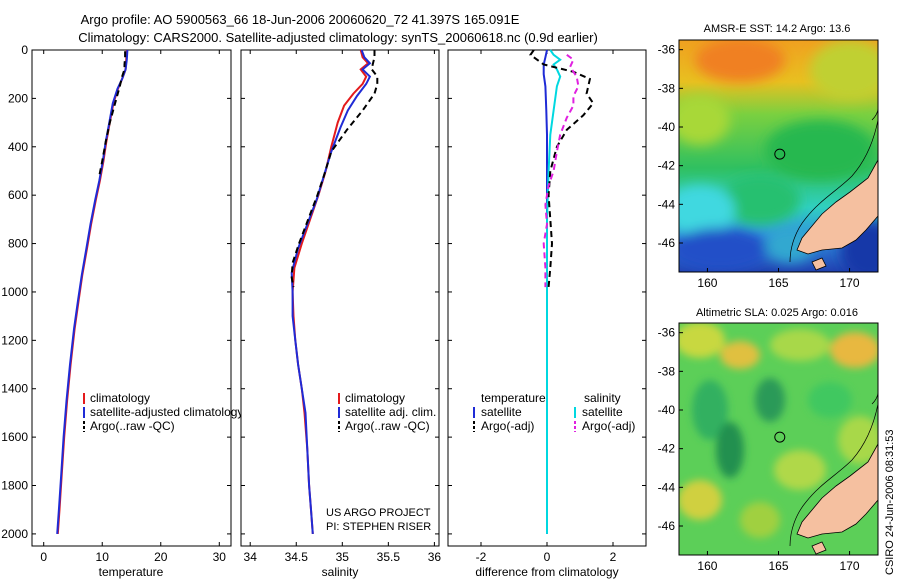 Image resolution: width=900 pixels, height=580 pixels. I want to click on y-tick-label: 1000, so click(14, 292).